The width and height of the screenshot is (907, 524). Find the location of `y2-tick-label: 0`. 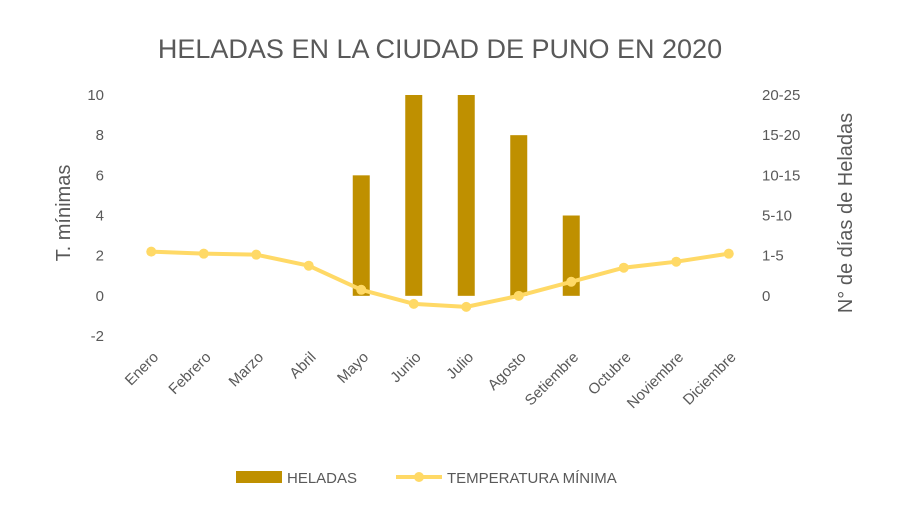

y2-tick-label: 0 is located at coordinates (766, 296).